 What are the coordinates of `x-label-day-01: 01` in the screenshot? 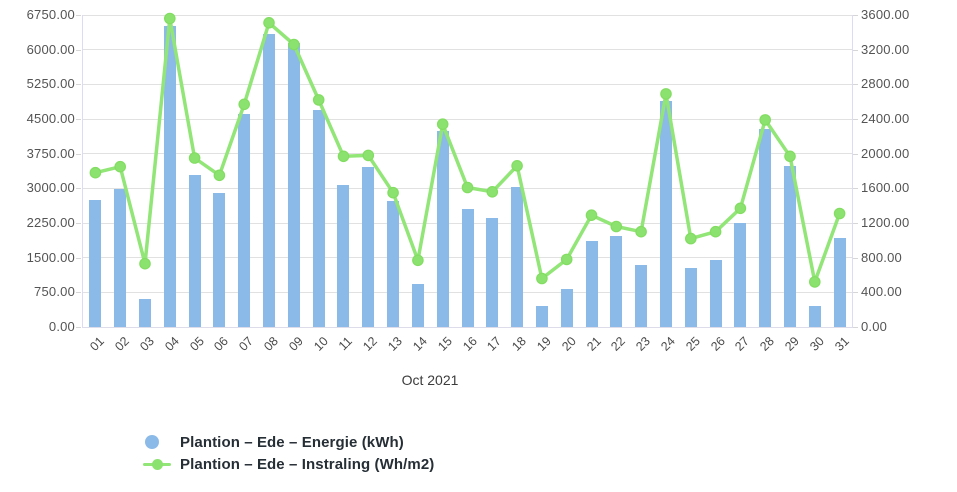 It's located at (97, 344).